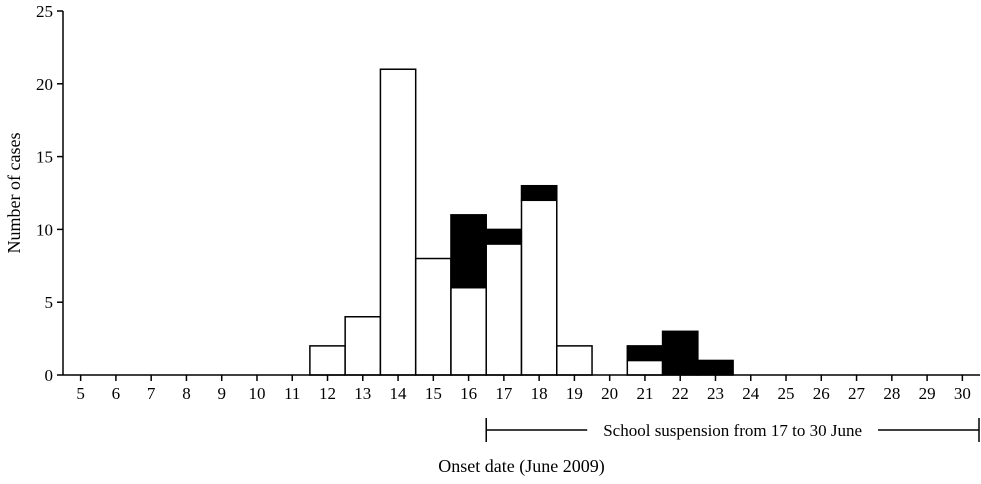  Describe the element at coordinates (116, 393) in the screenshot. I see `x-tick-label-6: 6` at that location.